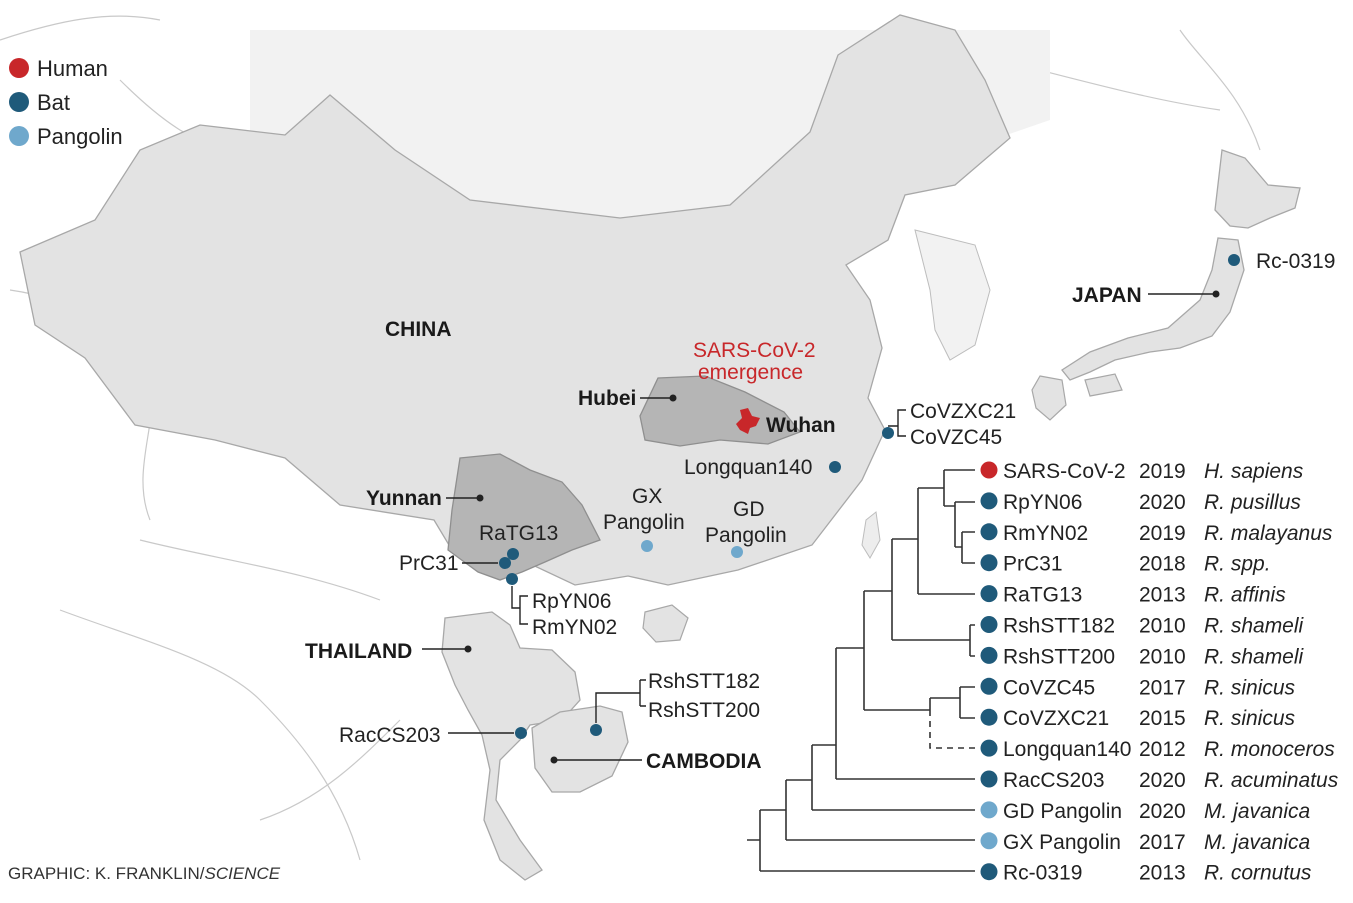  Describe the element at coordinates (647, 496) in the screenshot. I see `gx-pangolin-map-label-1: GX` at that location.